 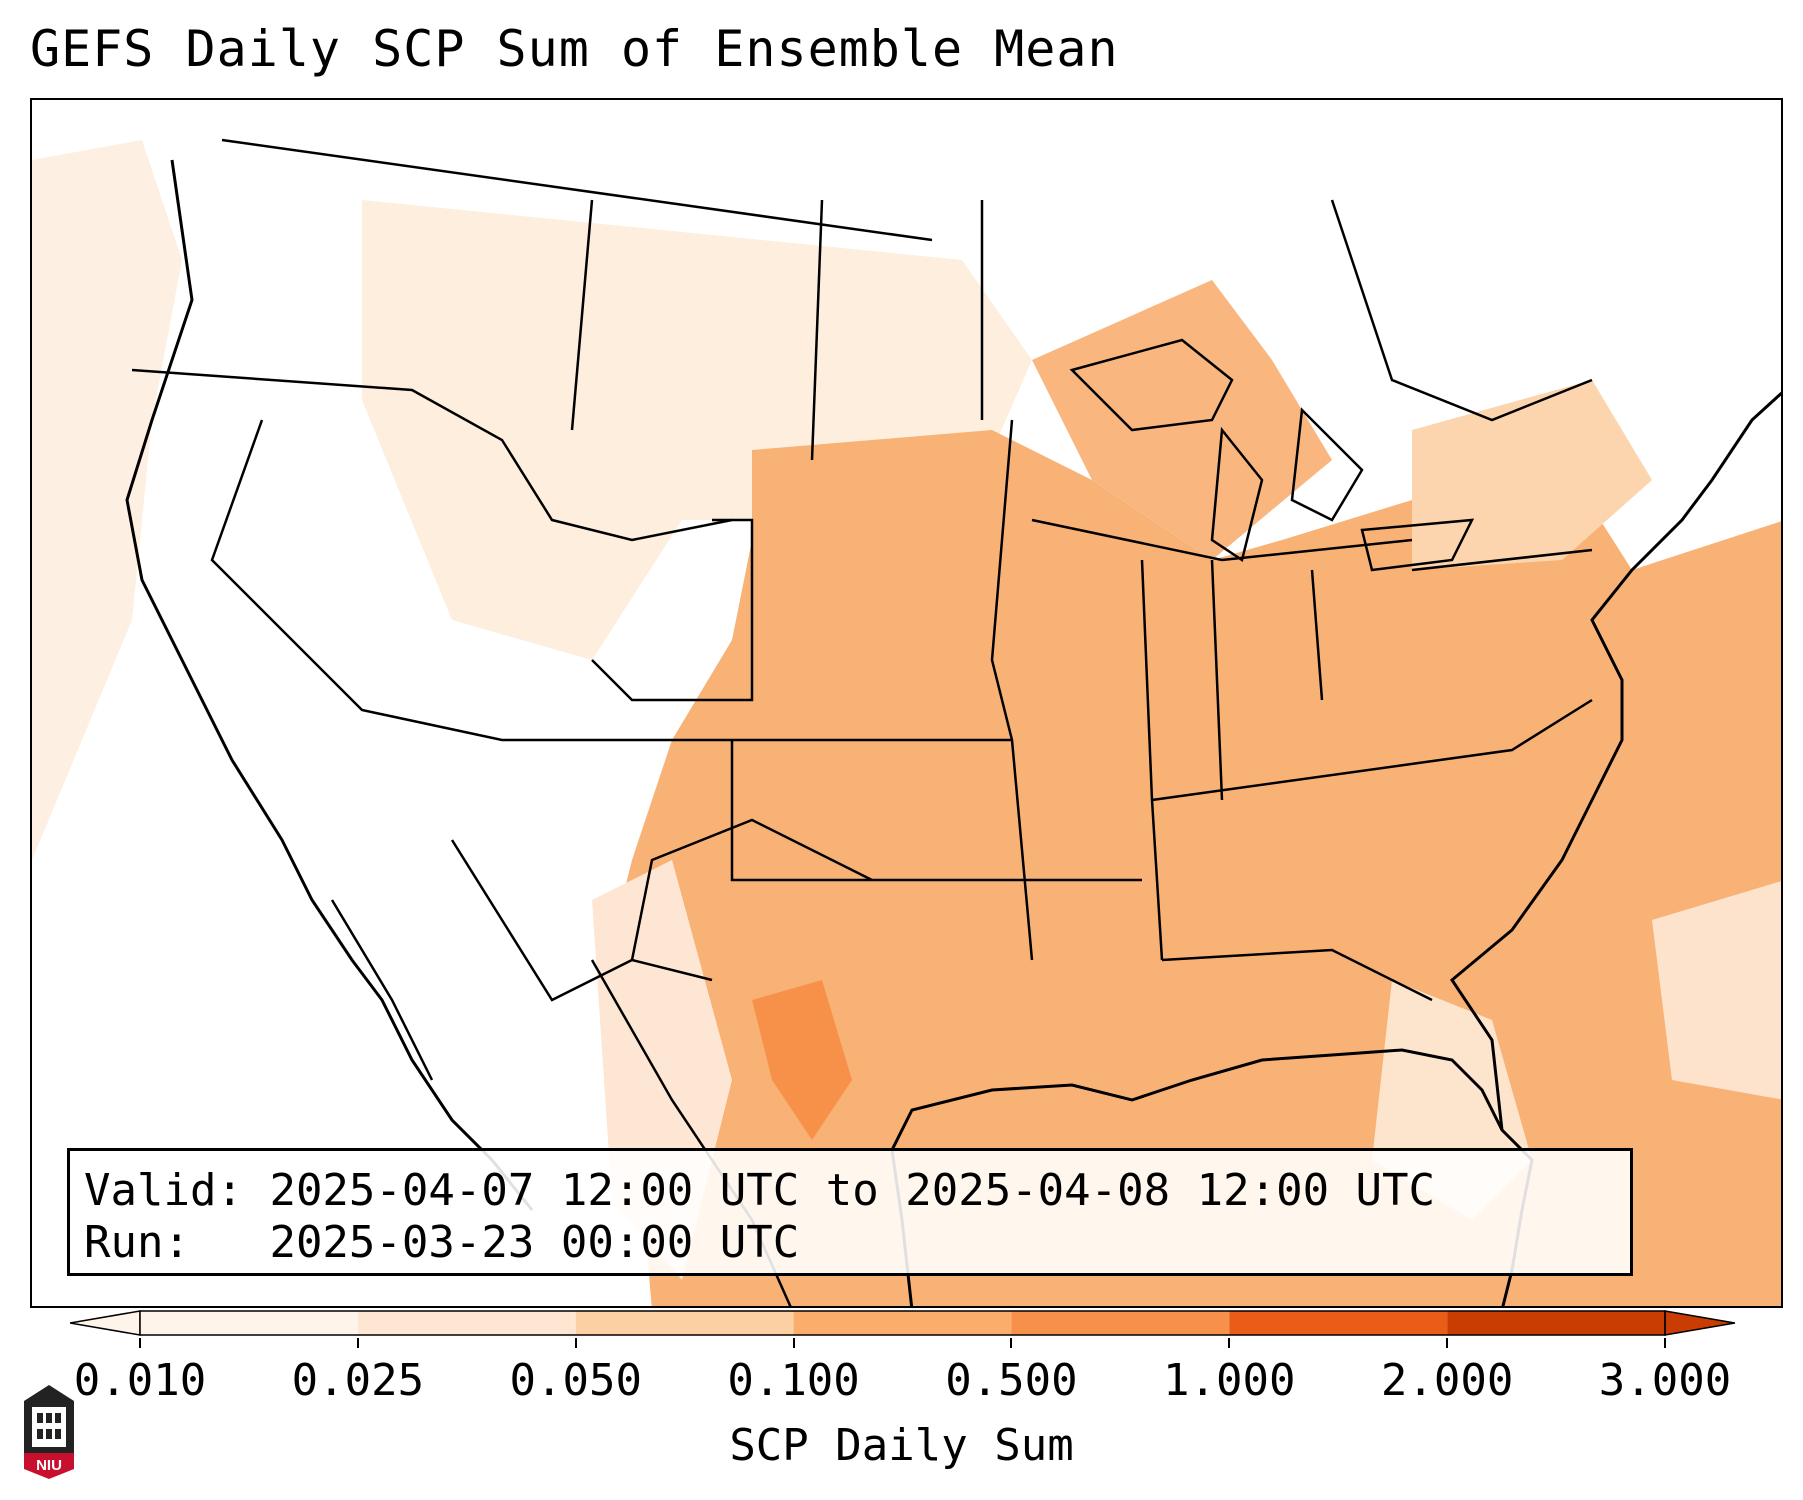 I want to click on run-line: Run: 2025-03-23 00:00 UTC, so click(x=441, y=1242).